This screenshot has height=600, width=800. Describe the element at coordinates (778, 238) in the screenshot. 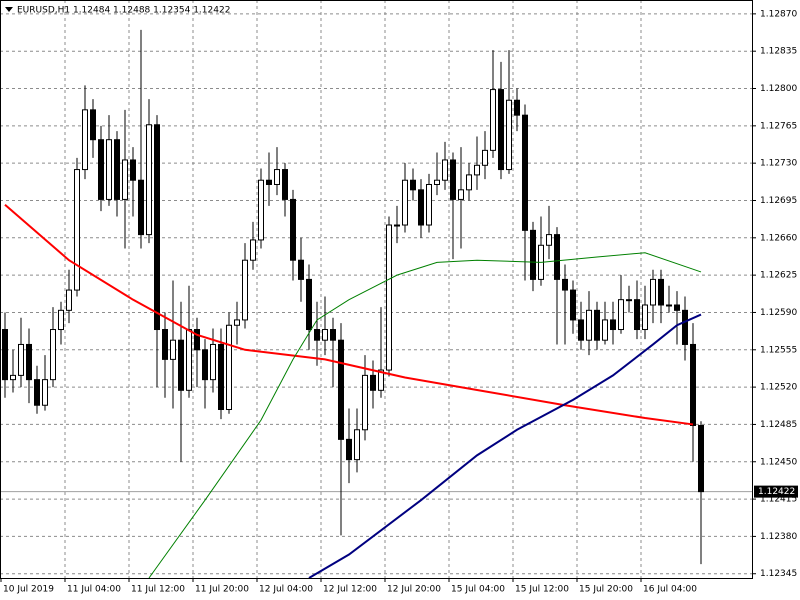

I see `y-tick-label: 1.12660` at that location.